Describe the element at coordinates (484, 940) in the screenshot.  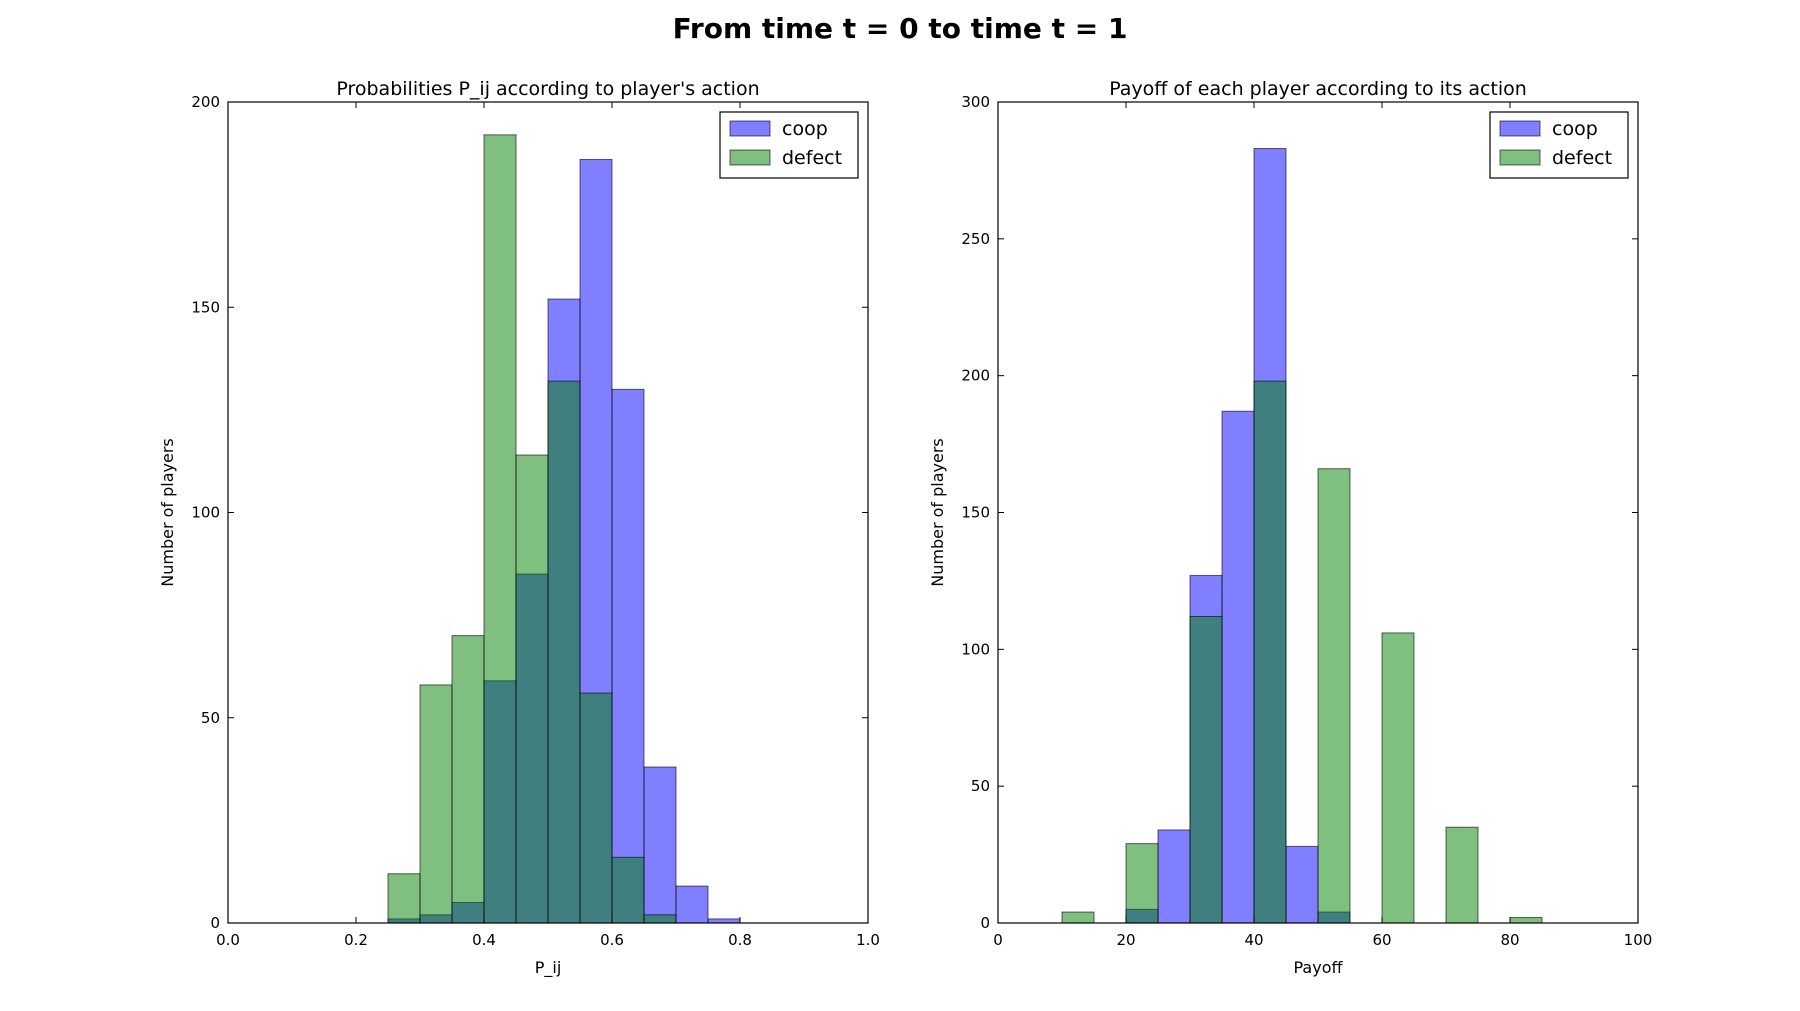
I see `x-tick-label: 0.4` at that location.